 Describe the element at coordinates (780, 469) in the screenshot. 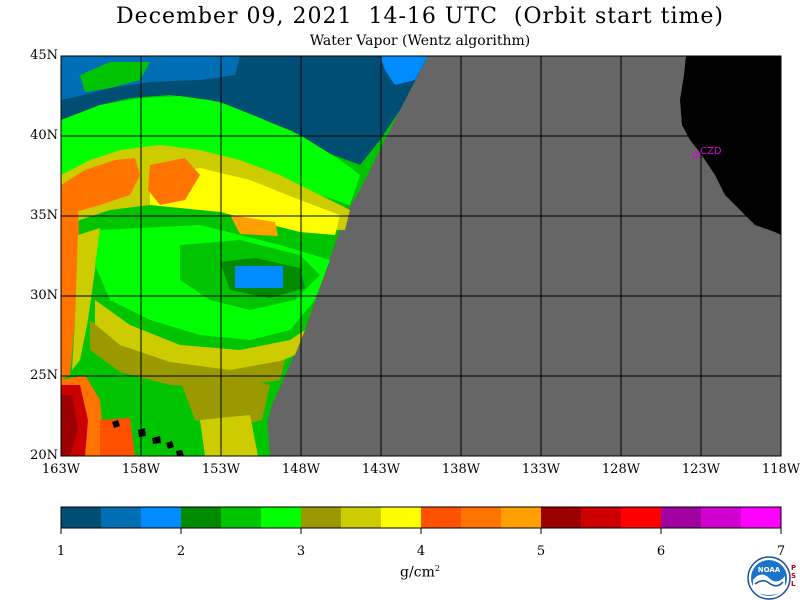

I see `lon-label: 118W` at that location.